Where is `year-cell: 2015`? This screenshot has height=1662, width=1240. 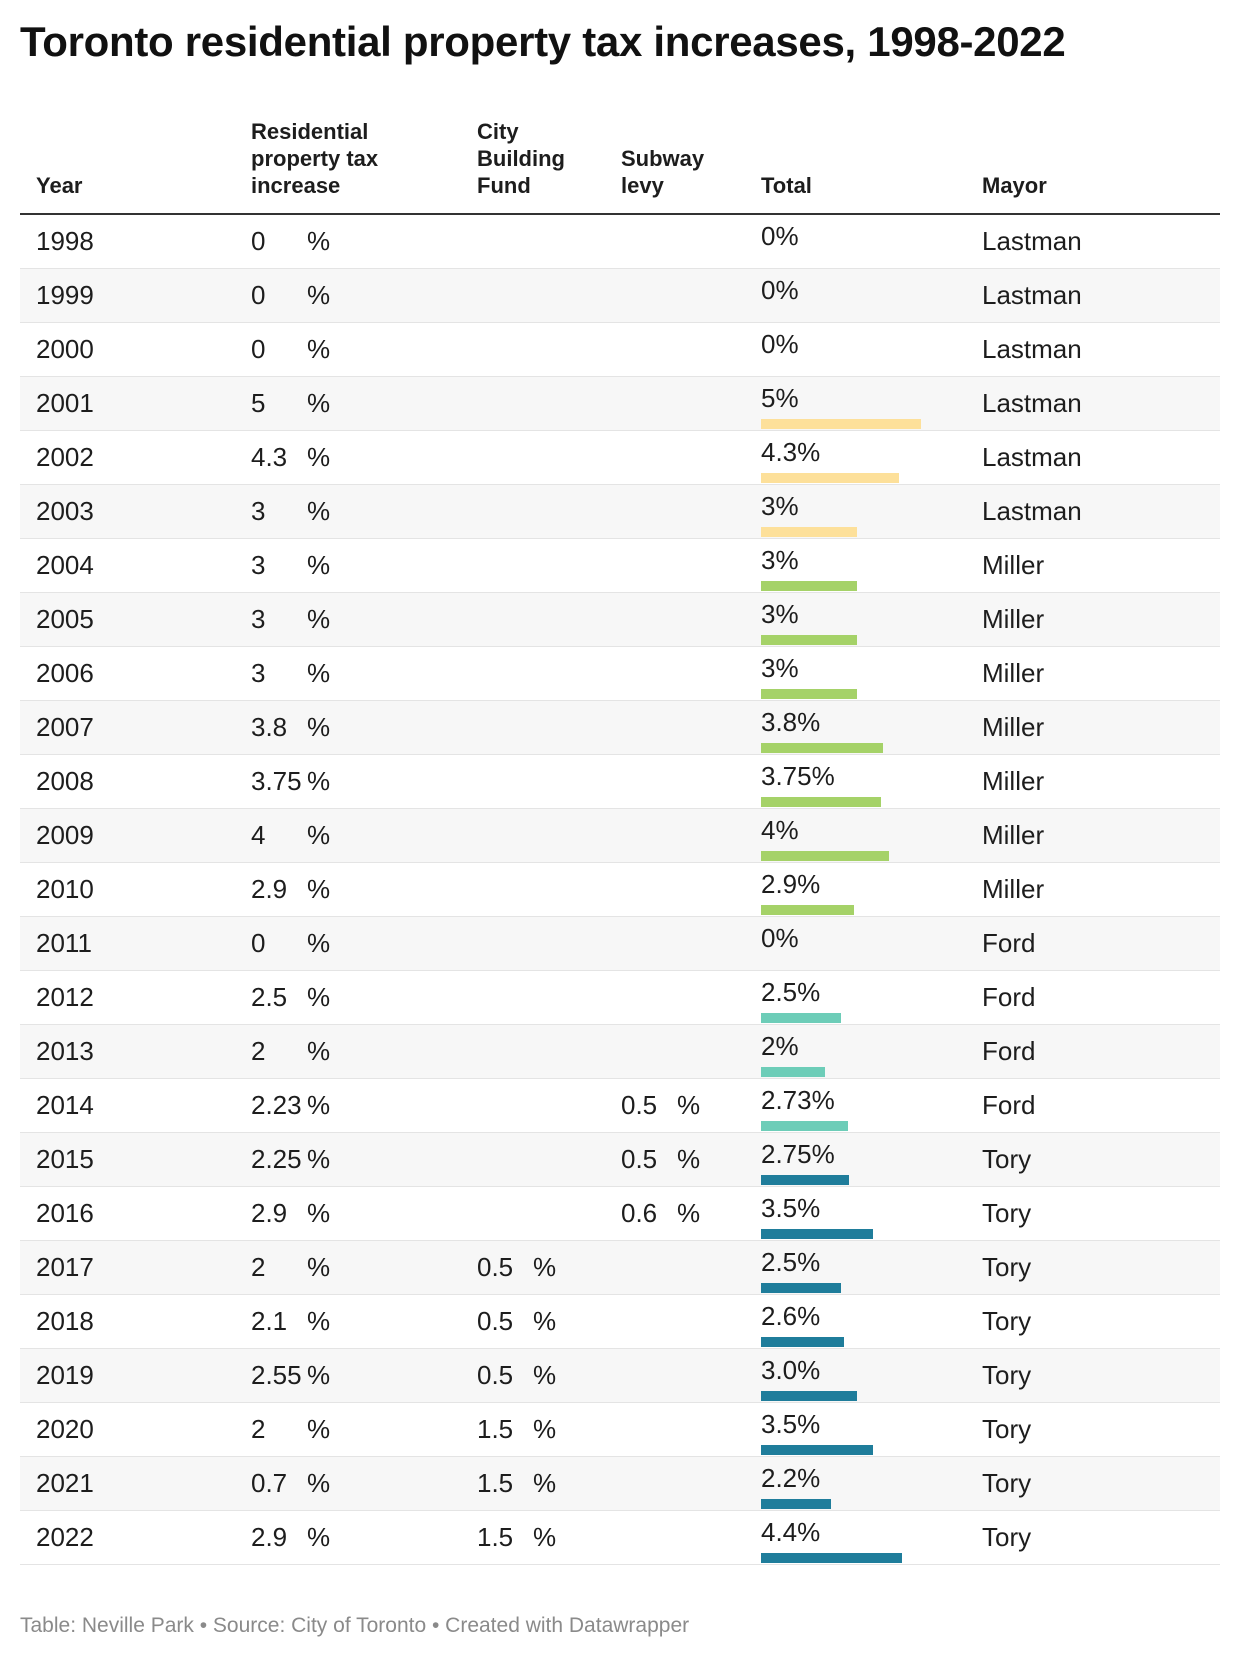
year-cell: 2015 is located at coordinates (127, 1159).